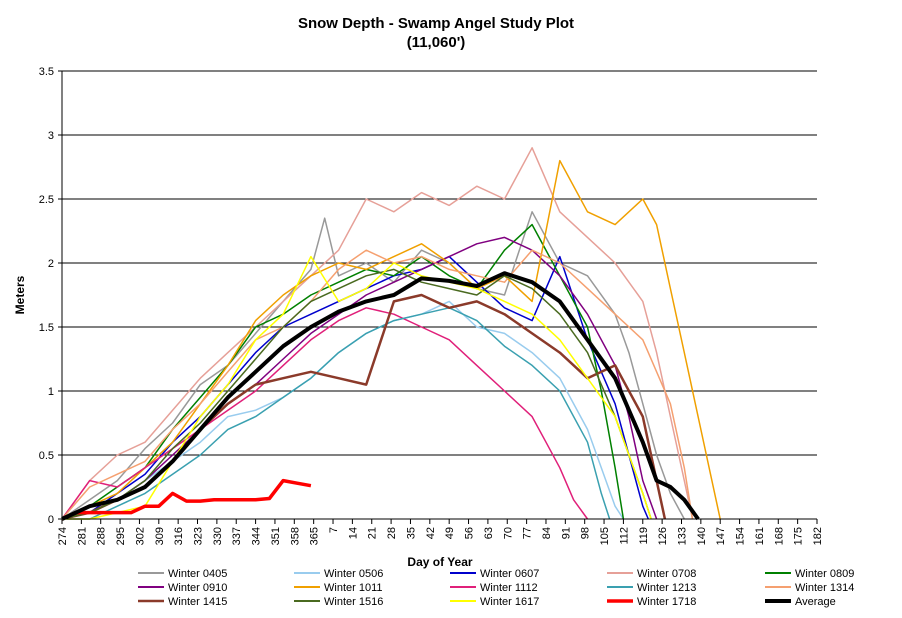 The width and height of the screenshot is (902, 618). What do you see at coordinates (818, 536) in the screenshot?
I see `x-tick-label: 182` at bounding box center [818, 536].